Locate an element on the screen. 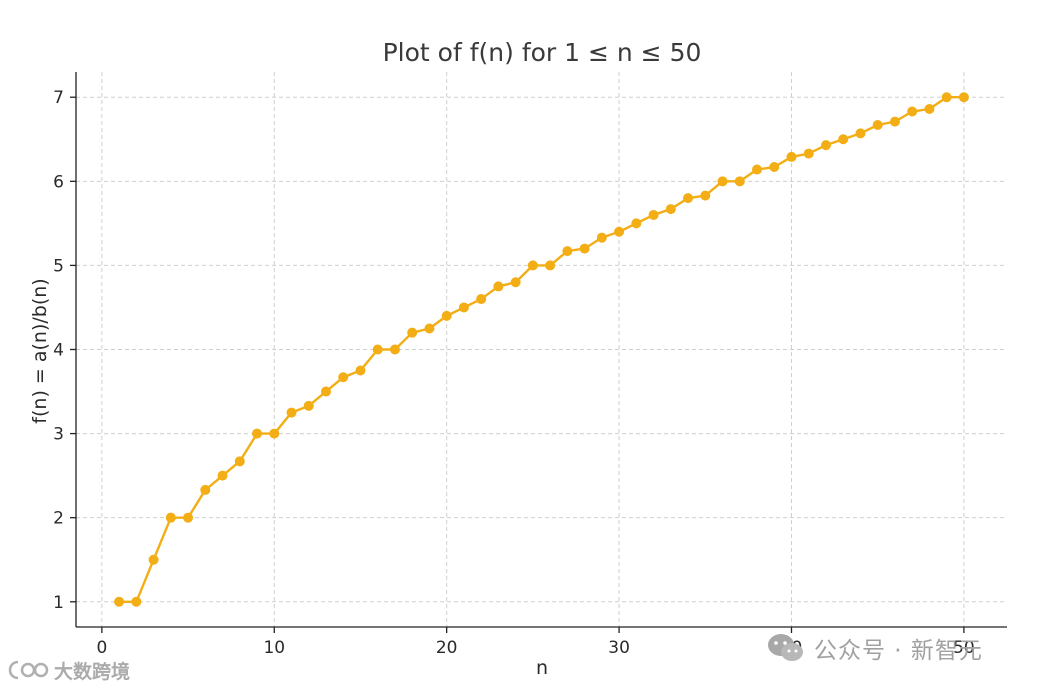  y-tick-label: 4 is located at coordinates (58, 351).